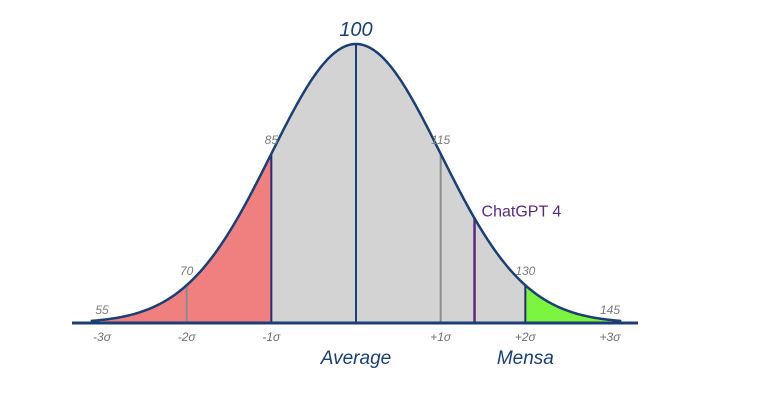 The height and width of the screenshot is (406, 766). I want to click on iq-label-115: 115, so click(440, 140).